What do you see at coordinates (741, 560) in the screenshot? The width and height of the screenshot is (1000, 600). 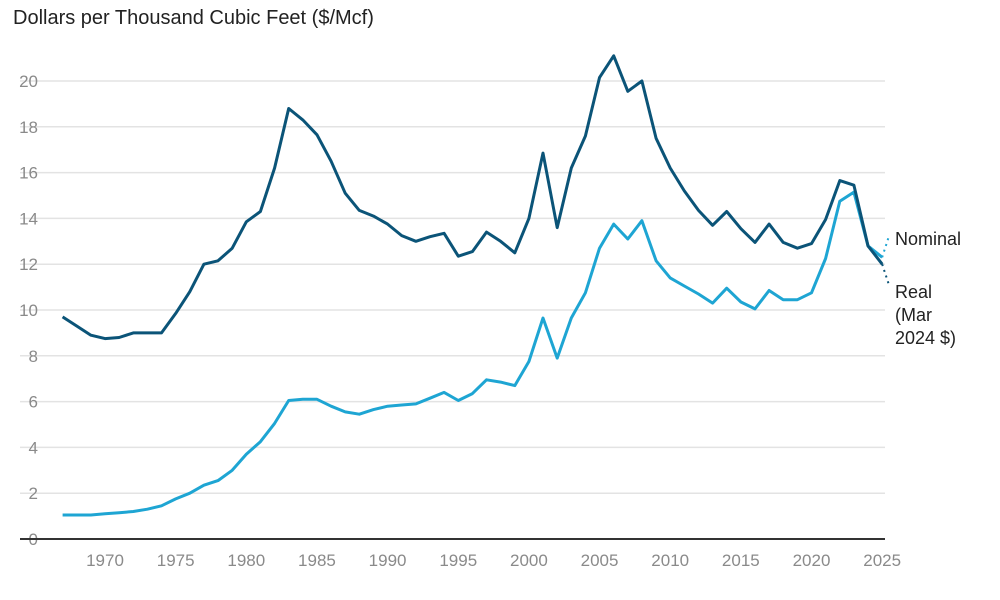 I see `x-tick-label: 2015` at bounding box center [741, 560].